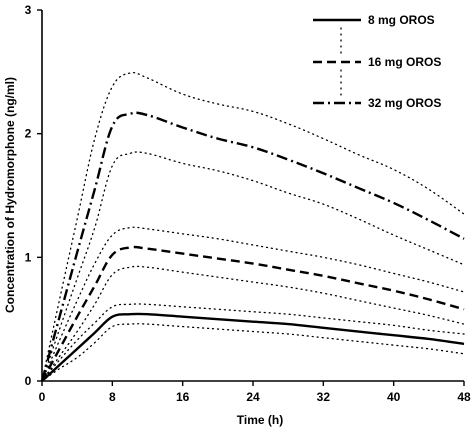 The width and height of the screenshot is (474, 432). I want to click on x-tick-label: 8, so click(112, 397).